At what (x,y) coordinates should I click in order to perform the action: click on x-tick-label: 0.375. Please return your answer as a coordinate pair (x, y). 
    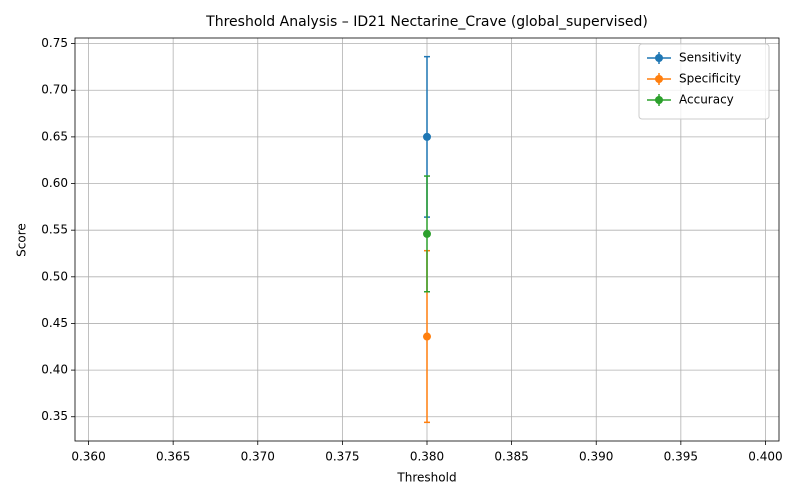
    Looking at the image, I should click on (342, 457).